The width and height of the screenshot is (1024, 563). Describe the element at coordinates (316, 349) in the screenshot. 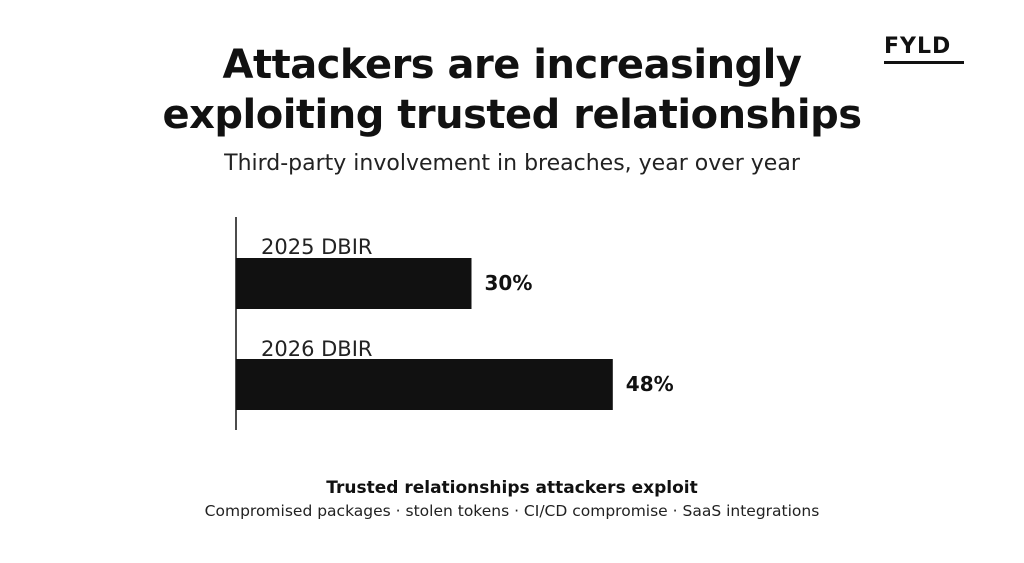

I see `category-label: 2026 DBIR` at that location.